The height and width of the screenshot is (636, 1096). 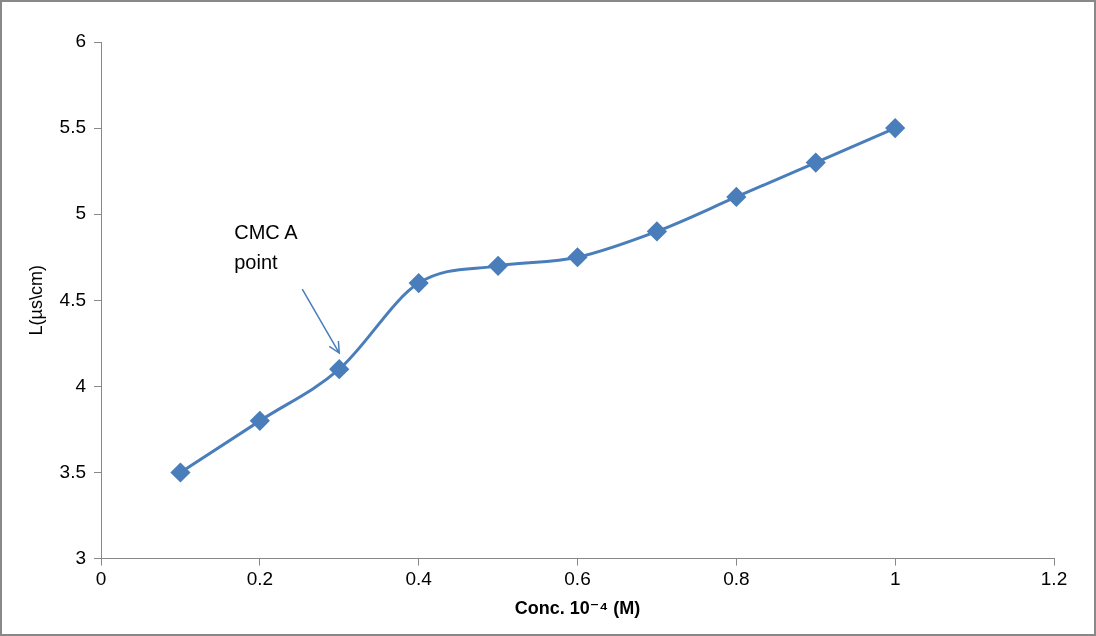 I want to click on annotation: CMC A point, so click(x=266, y=247).